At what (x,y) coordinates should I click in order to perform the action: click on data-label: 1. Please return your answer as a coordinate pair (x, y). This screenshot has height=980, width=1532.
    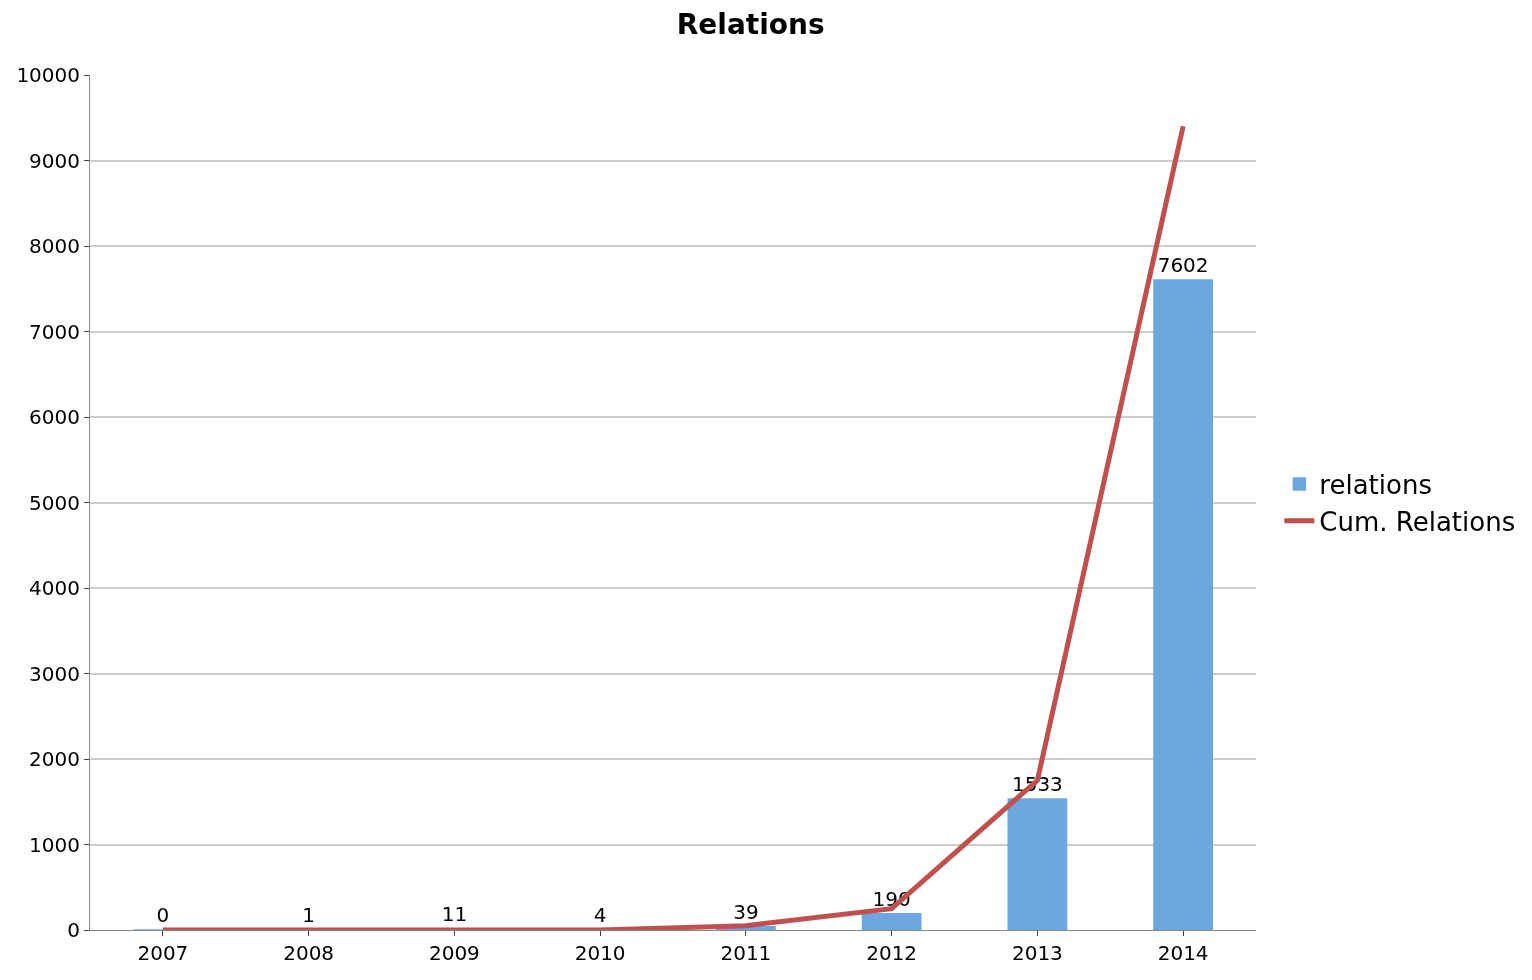
    Looking at the image, I should click on (308, 914).